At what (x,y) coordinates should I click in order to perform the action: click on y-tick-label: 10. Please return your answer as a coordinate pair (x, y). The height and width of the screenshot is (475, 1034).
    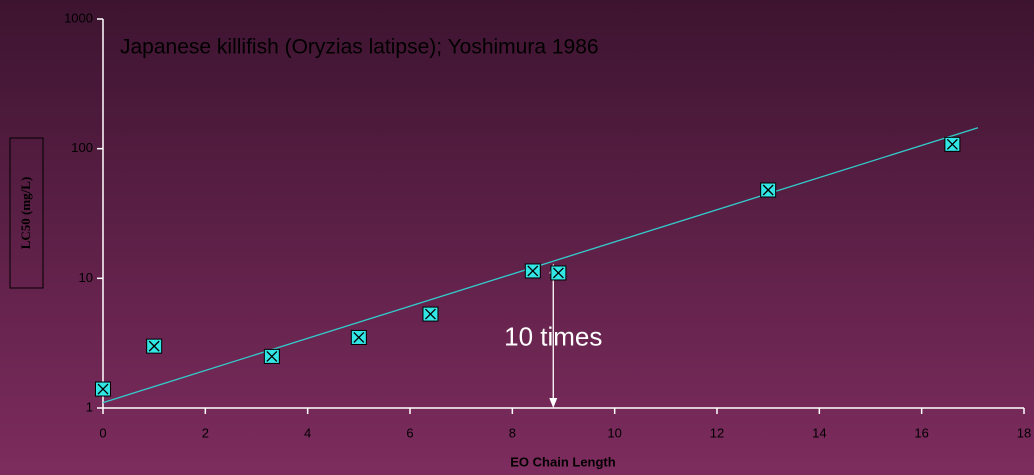
    Looking at the image, I should click on (86, 277).